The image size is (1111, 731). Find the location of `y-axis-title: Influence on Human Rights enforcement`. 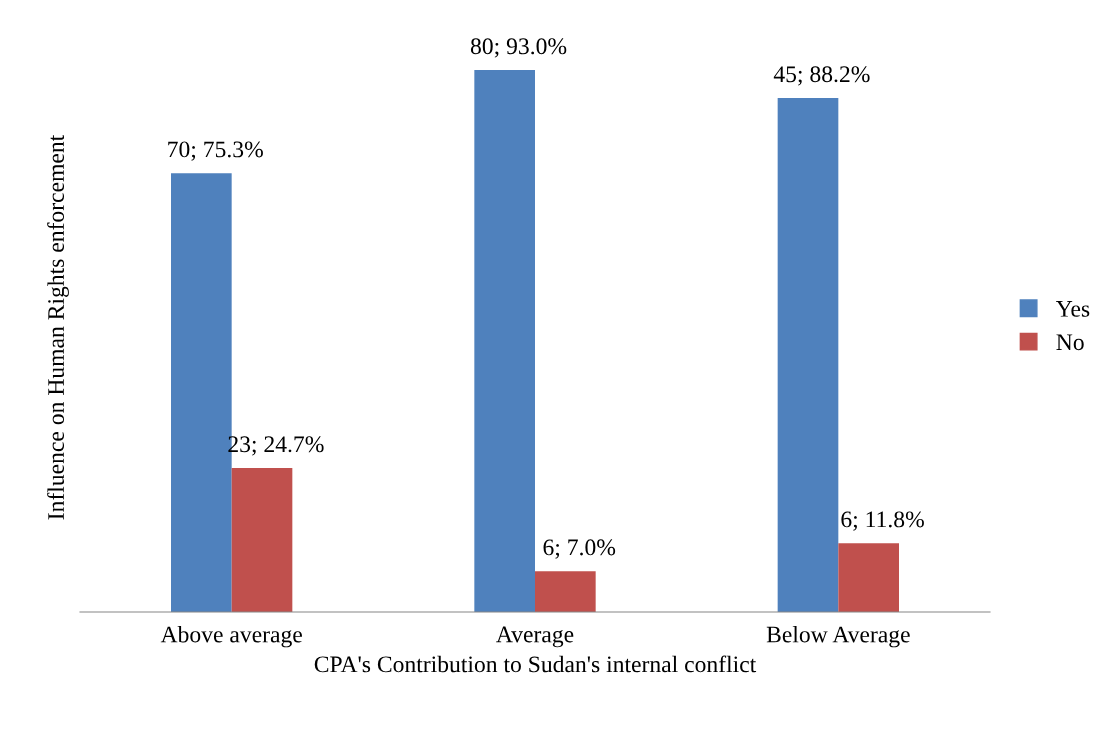

y-axis-title: Influence on Human Rights enforcement is located at coordinates (58, 327).